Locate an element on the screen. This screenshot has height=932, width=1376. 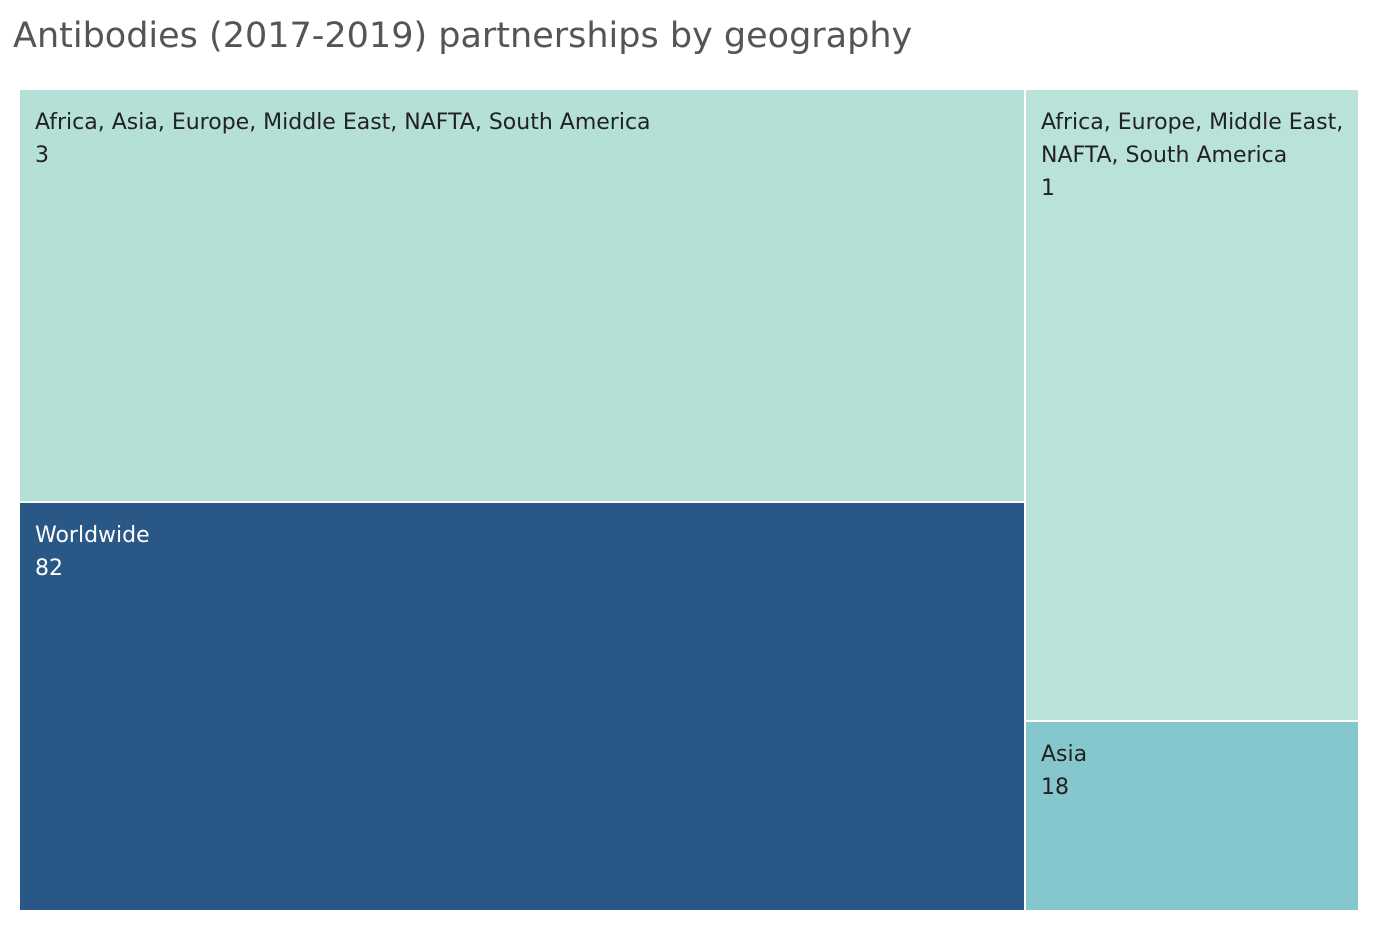
tile-value: 3 is located at coordinates (42, 155).